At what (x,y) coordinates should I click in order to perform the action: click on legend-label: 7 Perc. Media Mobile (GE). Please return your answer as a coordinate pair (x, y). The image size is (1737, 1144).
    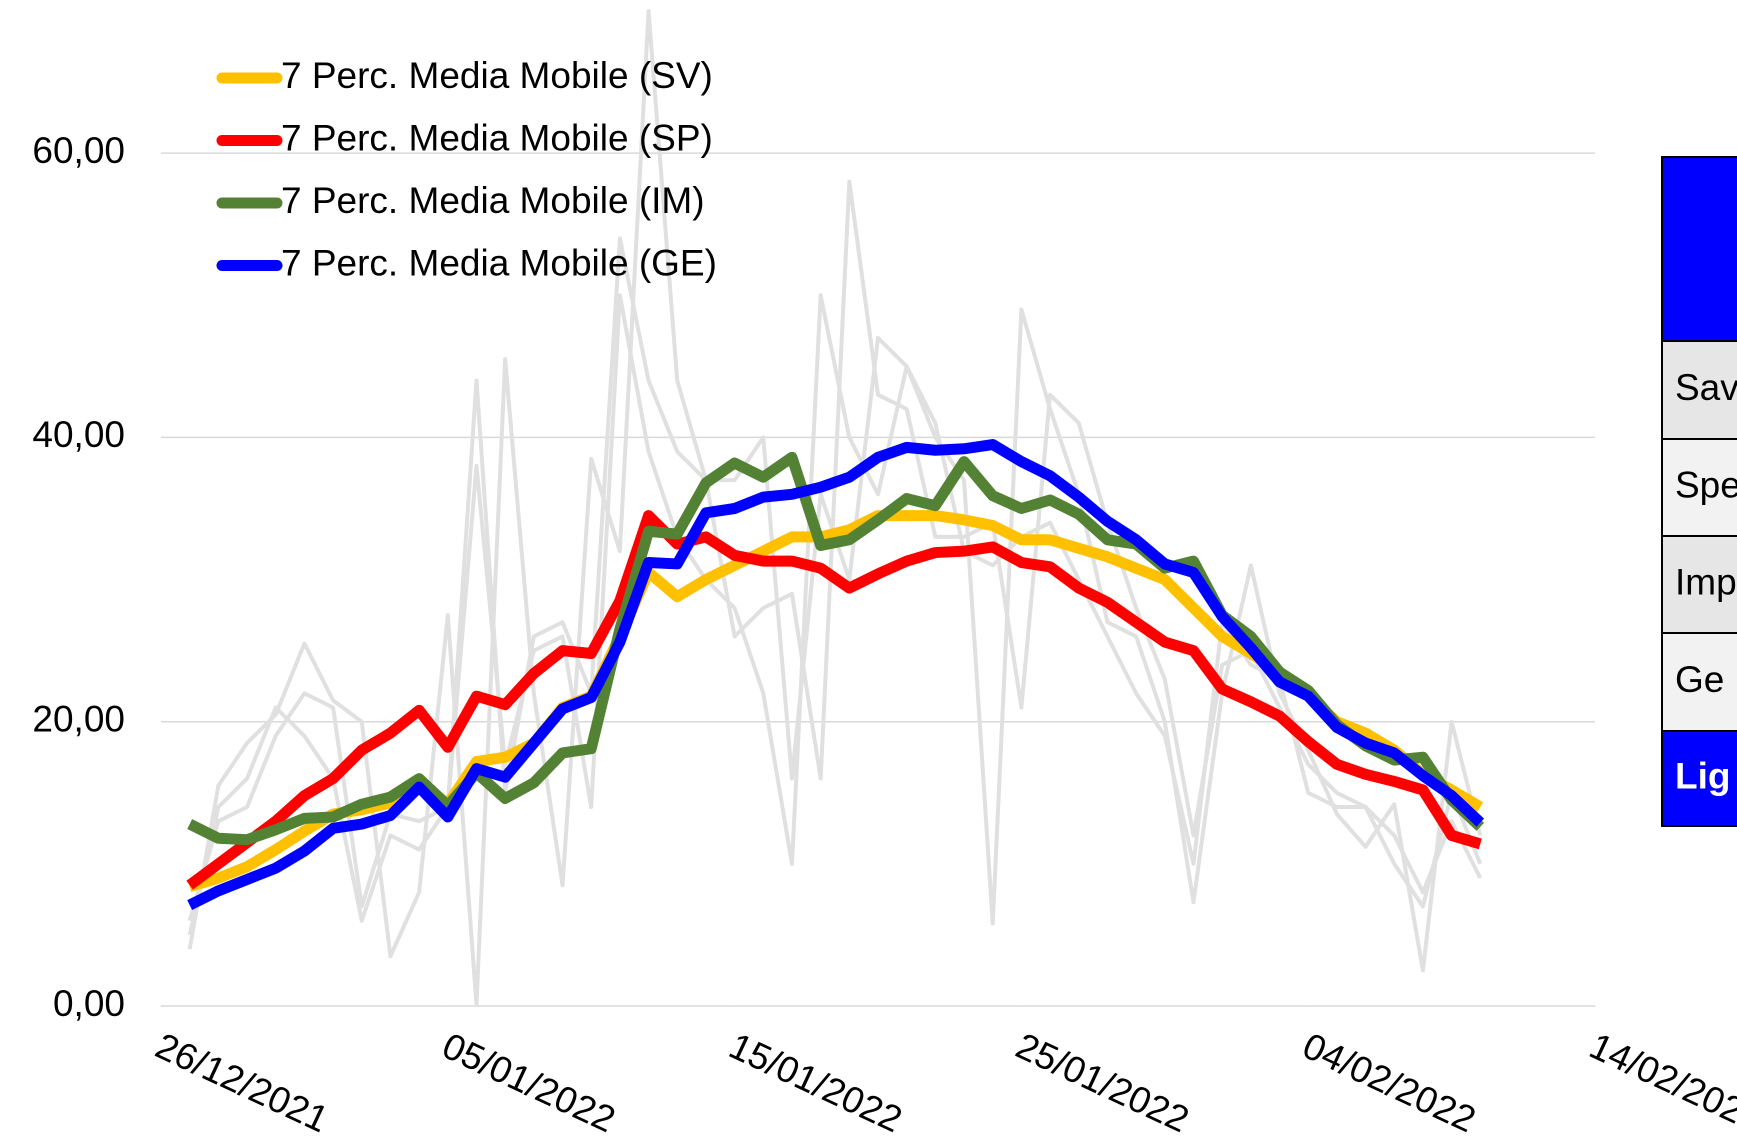
    Looking at the image, I should click on (499, 262).